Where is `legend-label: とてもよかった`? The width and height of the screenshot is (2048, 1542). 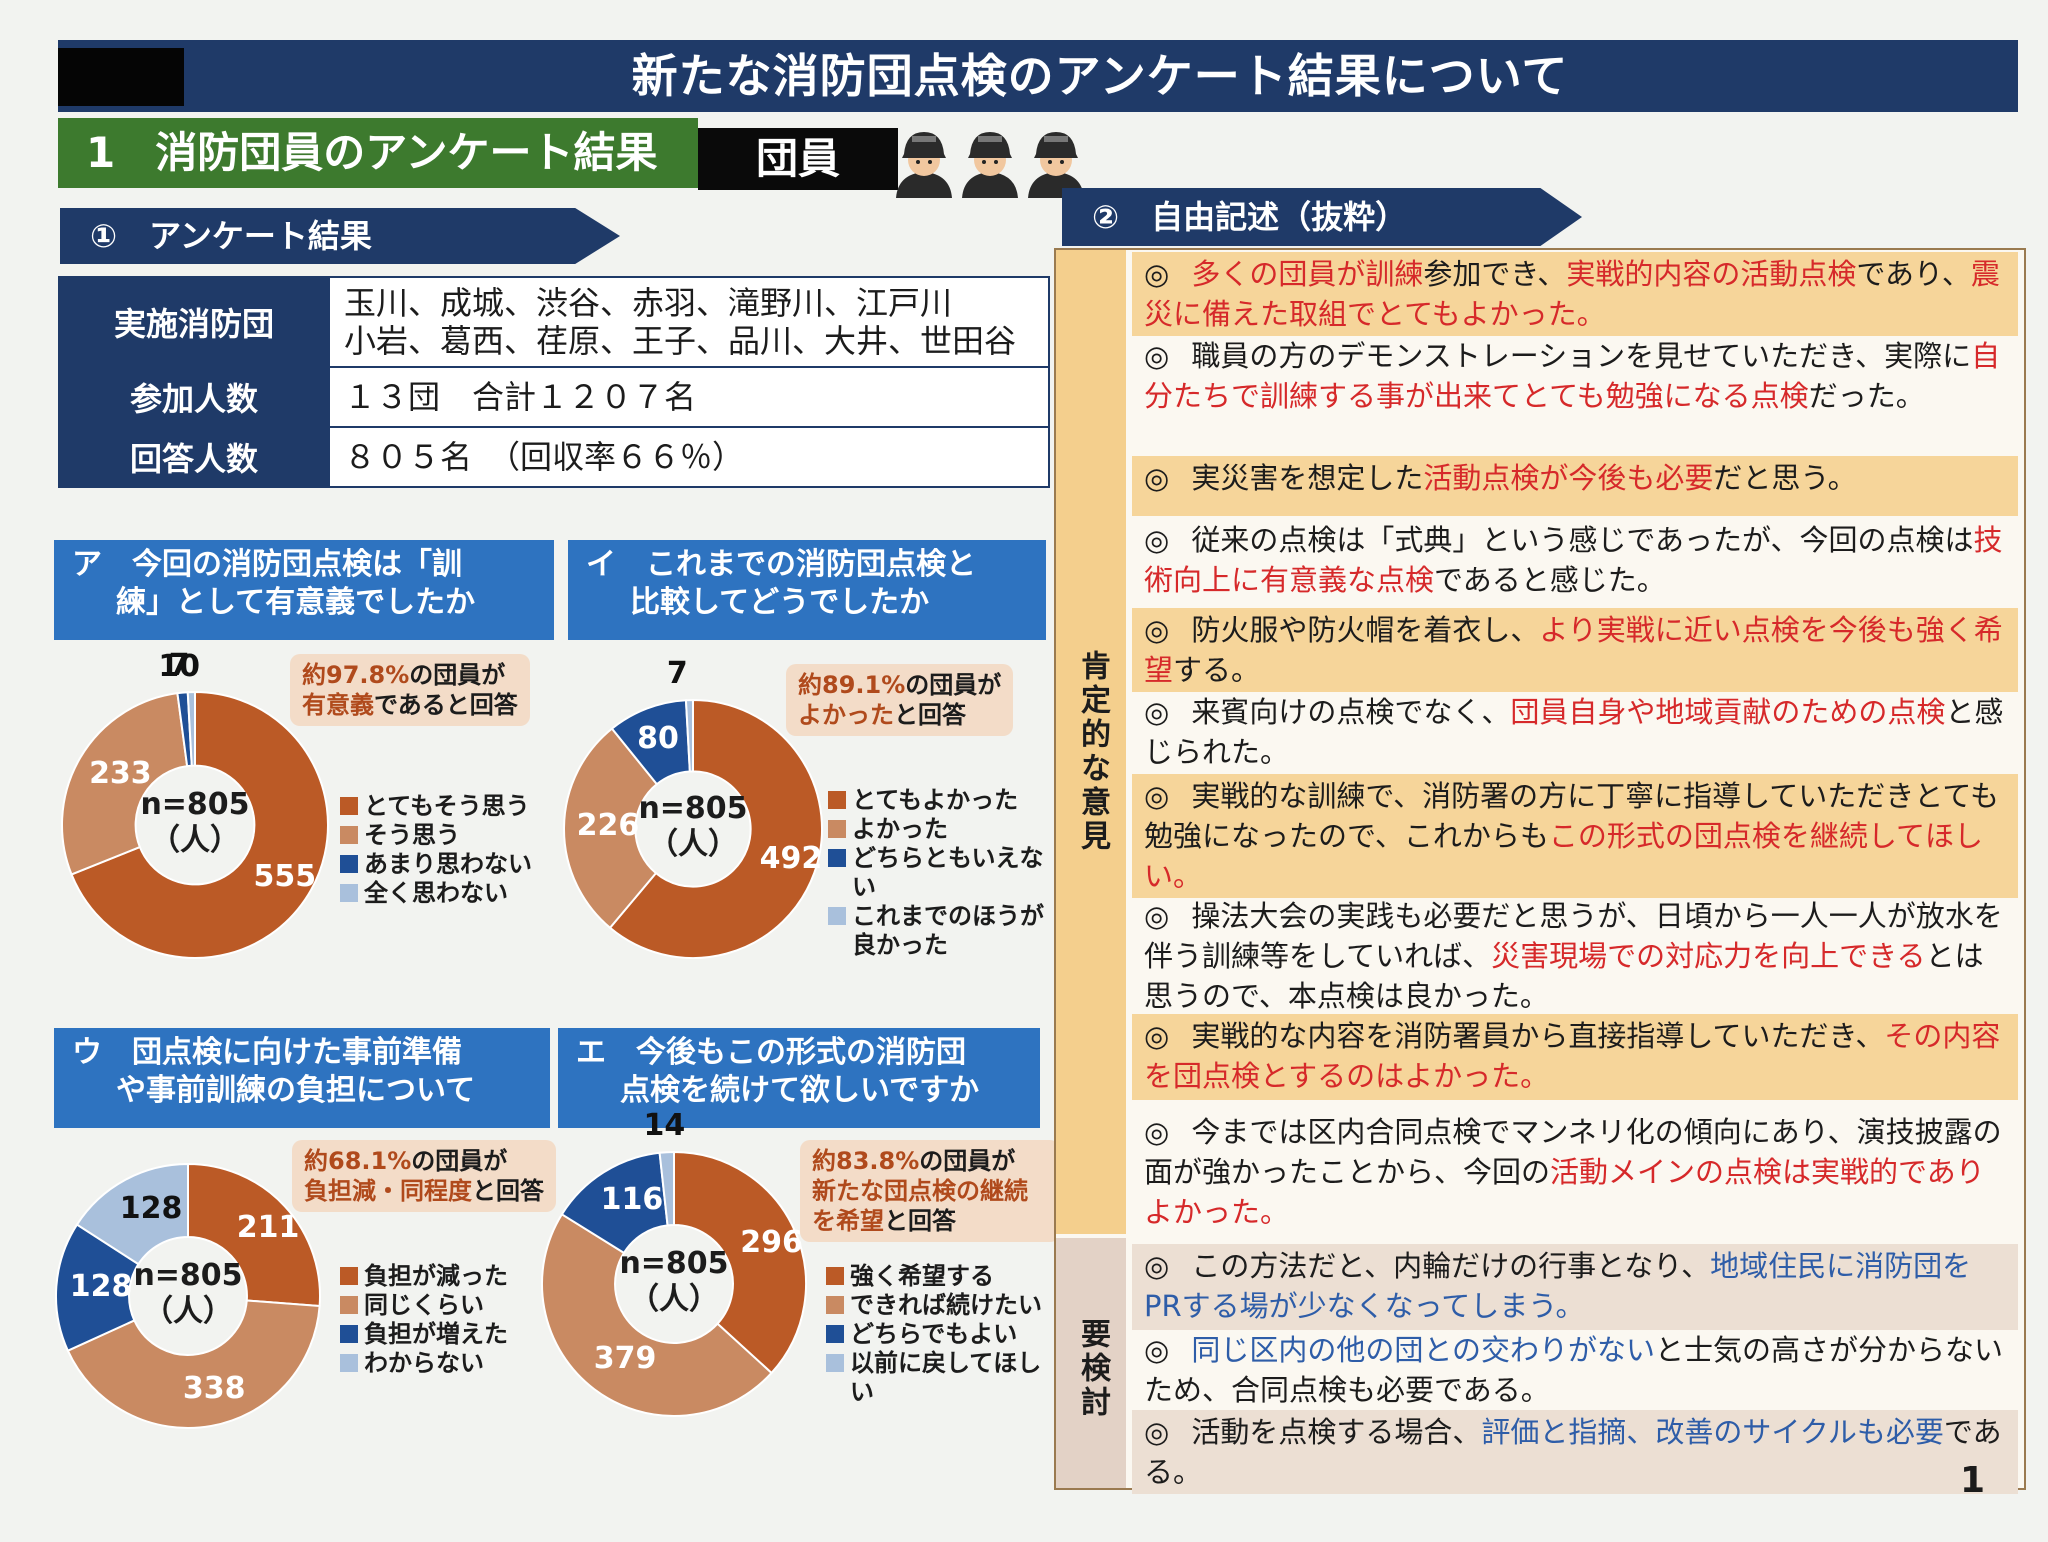 legend-label: とてもよかった is located at coordinates (935, 800).